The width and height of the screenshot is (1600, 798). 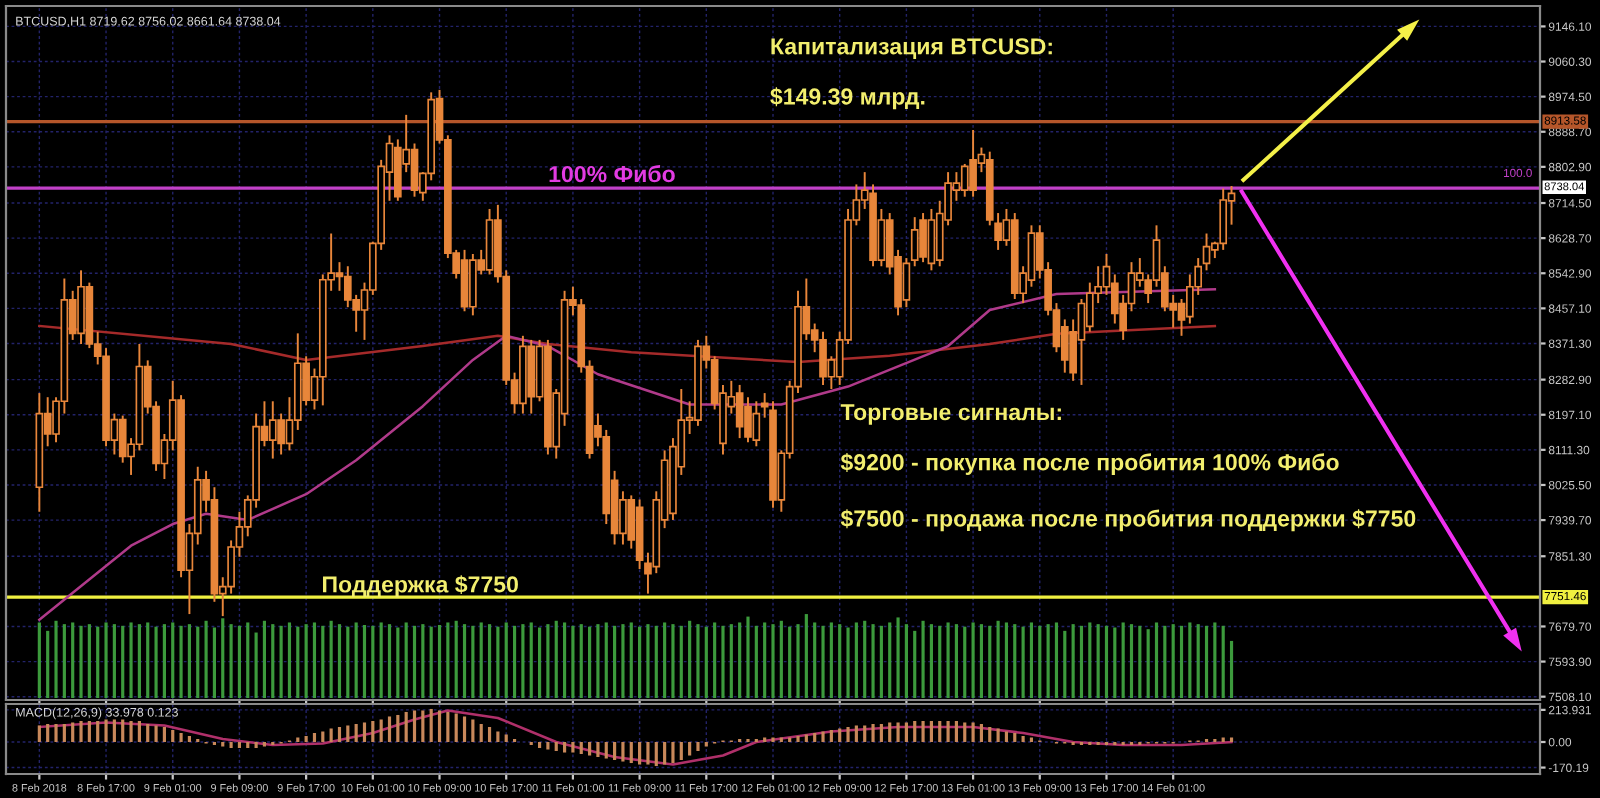 What do you see at coordinates (847, 98) in the screenshot?
I see `annotation: $149.39 млрд.` at bounding box center [847, 98].